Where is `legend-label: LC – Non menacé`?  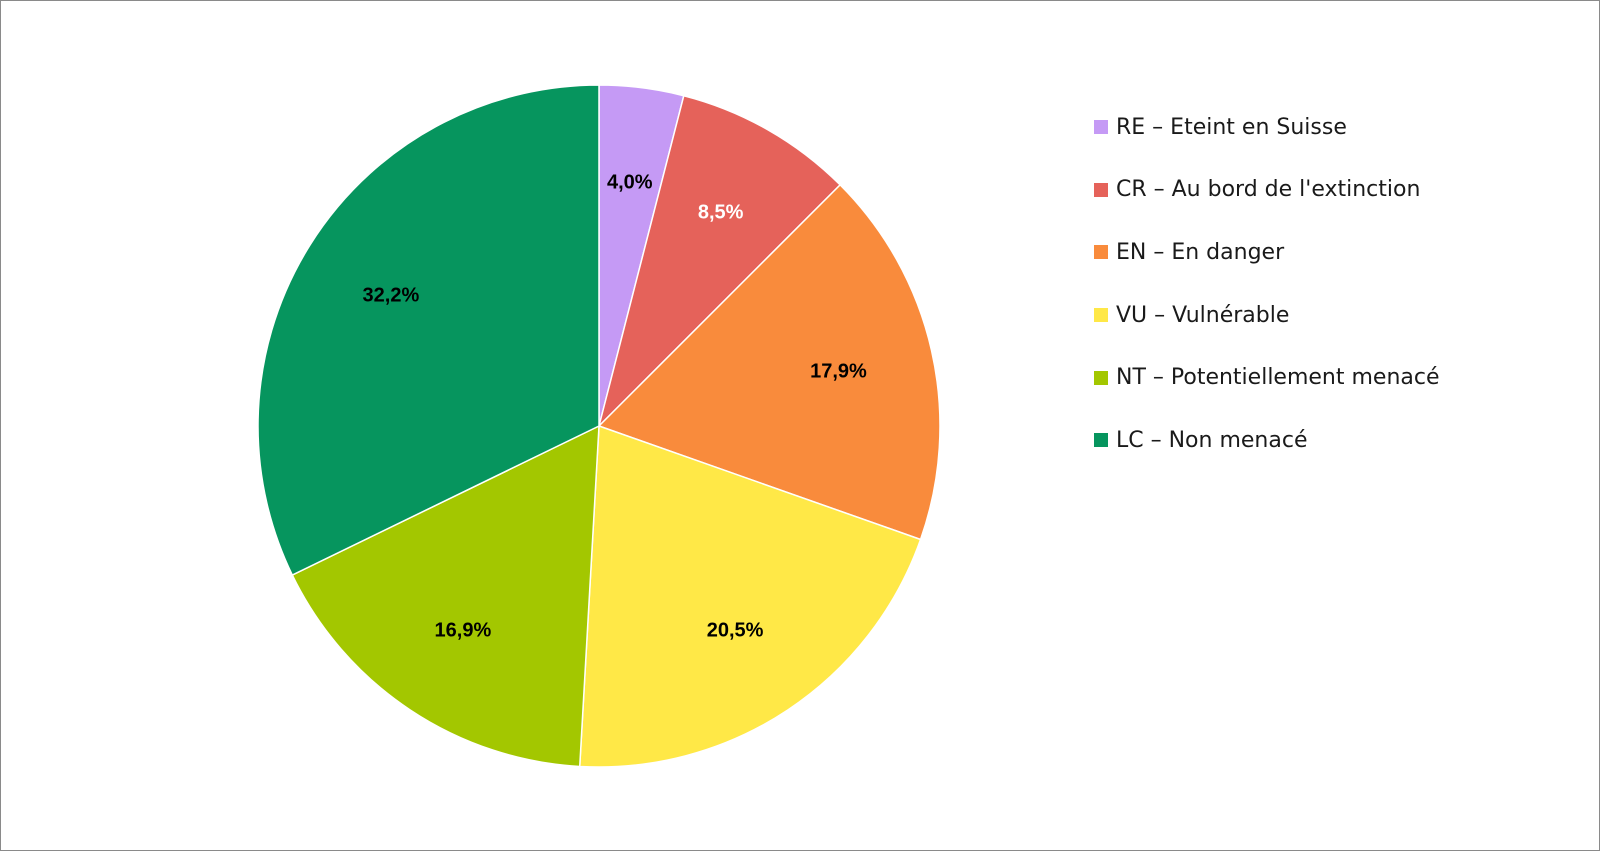 legend-label: LC – Non menacé is located at coordinates (1212, 440).